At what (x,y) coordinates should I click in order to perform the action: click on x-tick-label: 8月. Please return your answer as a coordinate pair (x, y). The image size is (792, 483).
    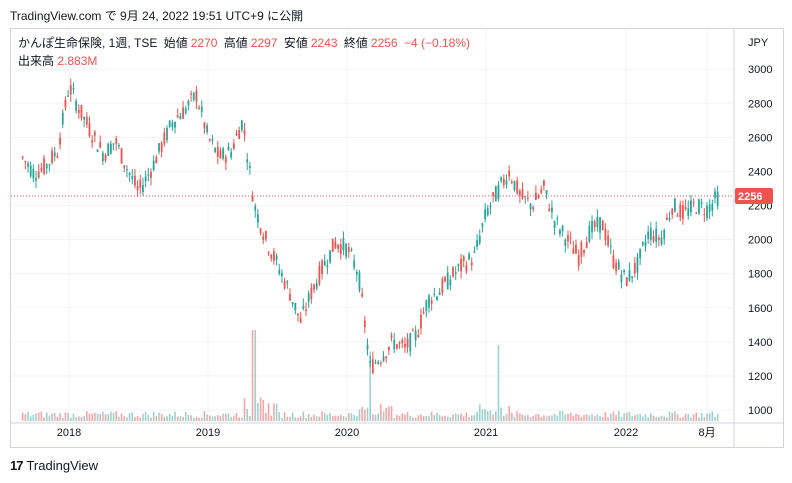
    Looking at the image, I should click on (707, 433).